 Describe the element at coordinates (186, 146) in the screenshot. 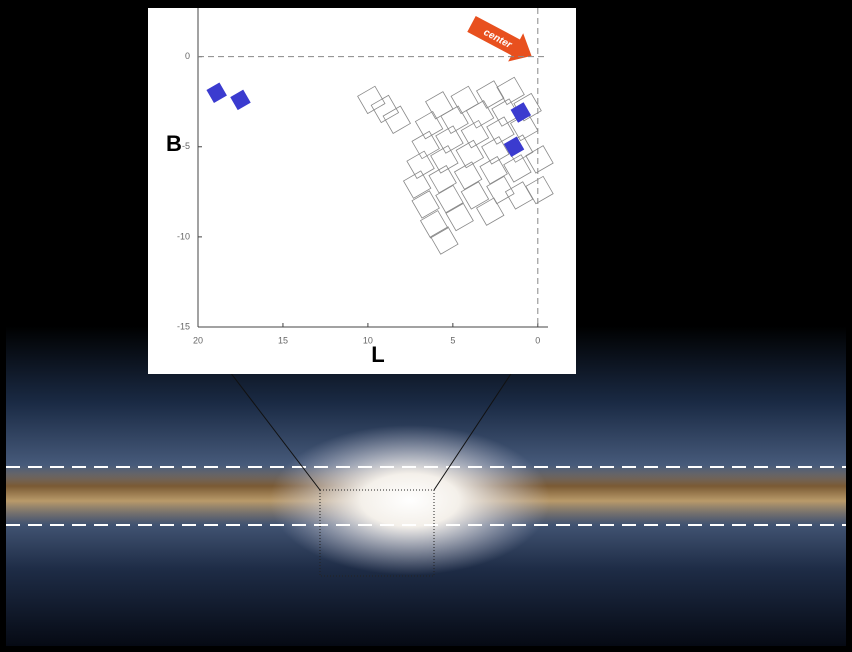

I see `y-tick-label: -5` at that location.